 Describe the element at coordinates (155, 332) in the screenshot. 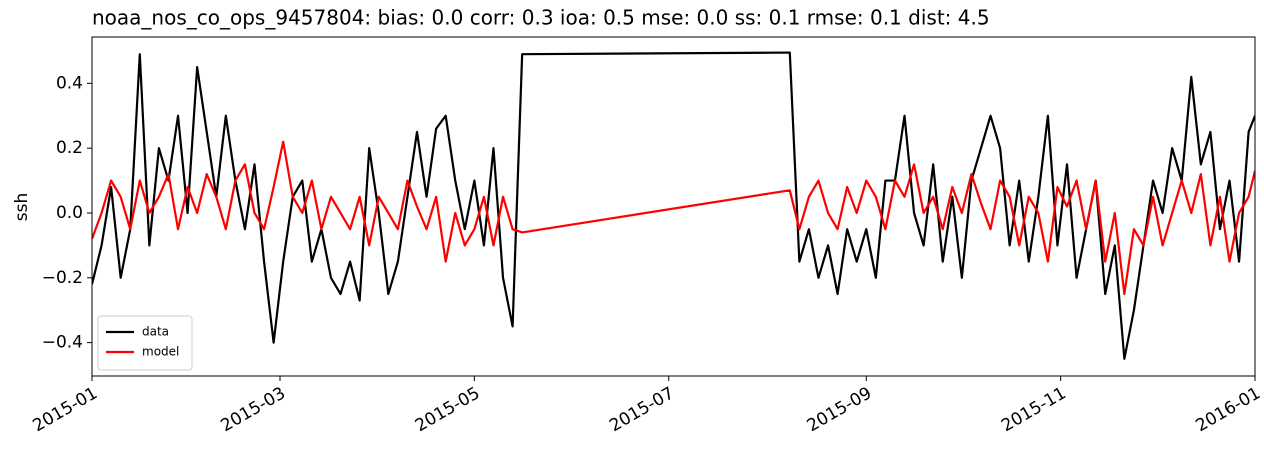

I see `legend-label: data` at that location.